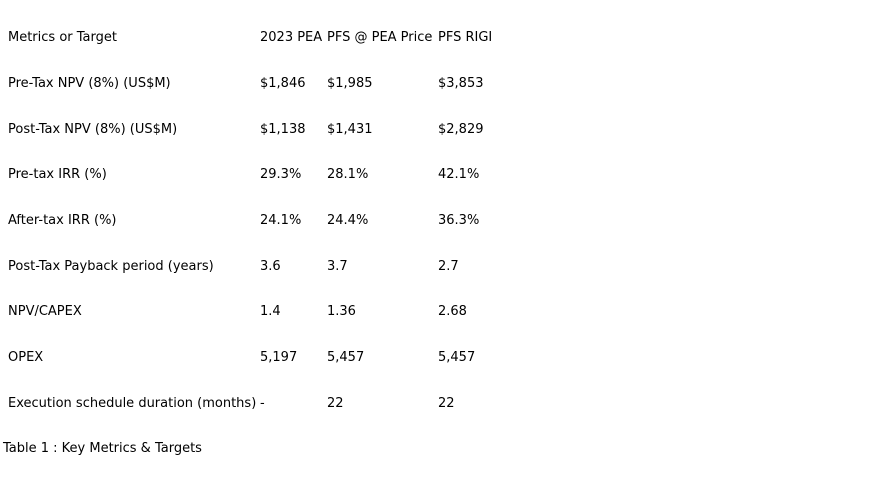 This screenshot has height=500, width=874. I want to click on row-label: Pre-Tax NPV (8%) (US$M), so click(89, 84).